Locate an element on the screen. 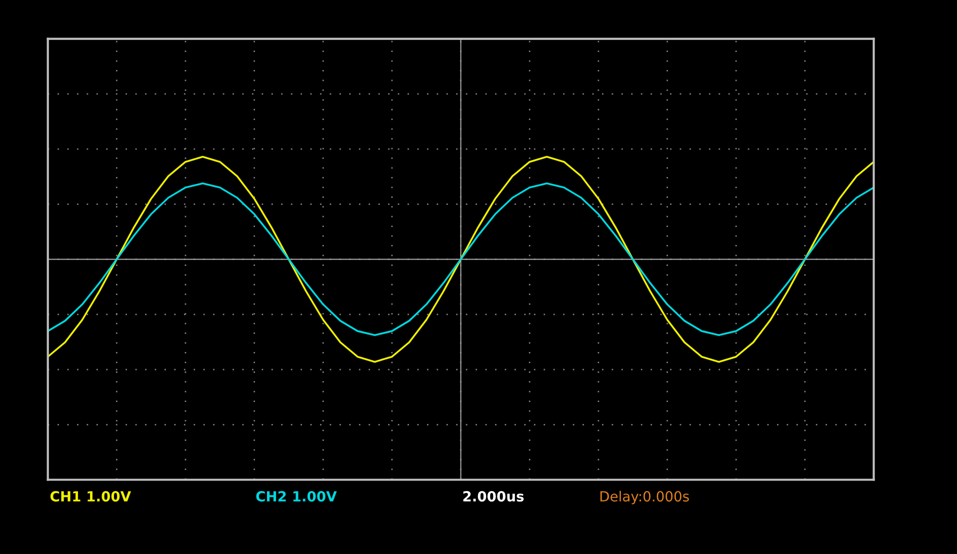 This screenshot has width=957, height=554. text: 2.000us is located at coordinates (493, 496).